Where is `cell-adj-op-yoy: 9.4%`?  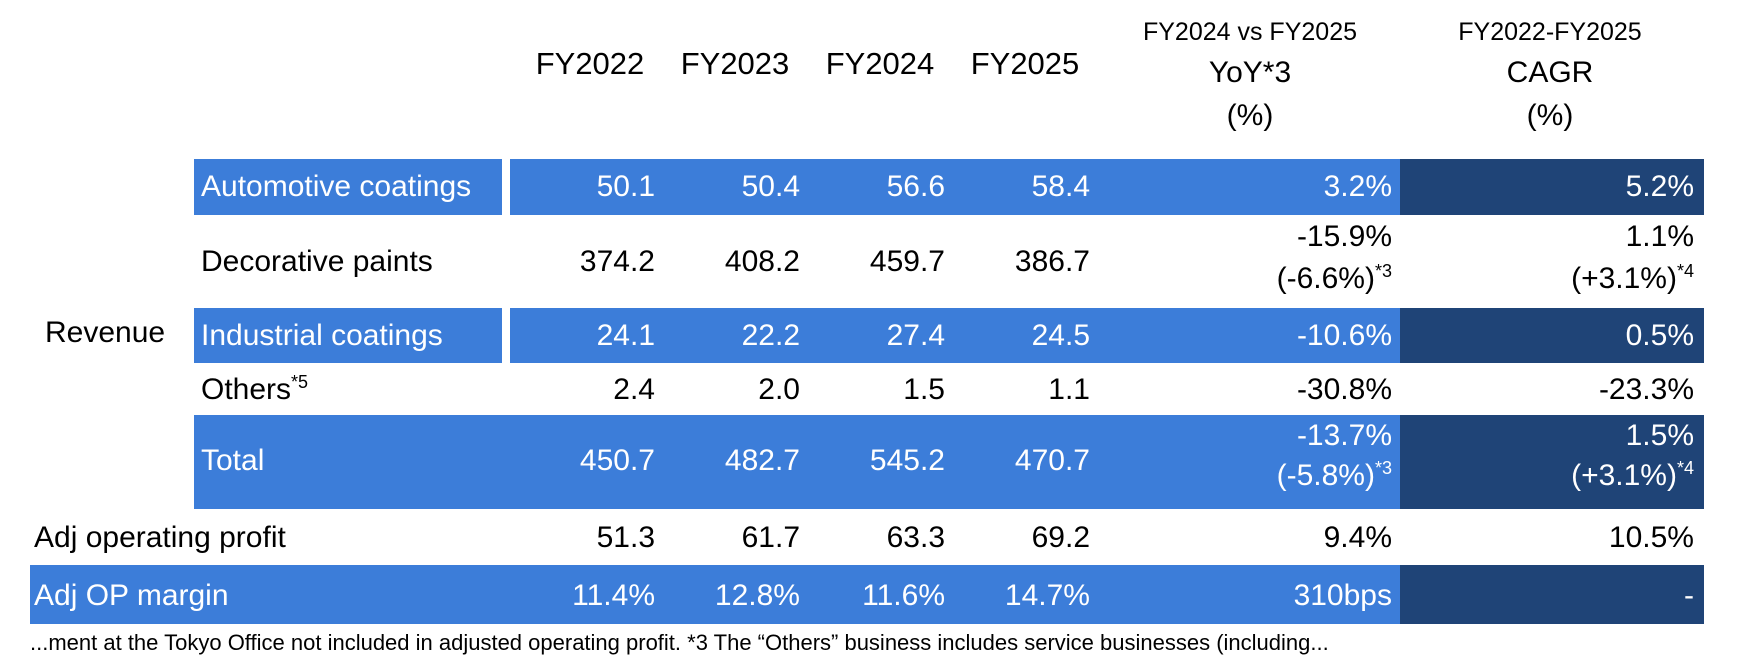
cell-adj-op-yoy: 9.4% is located at coordinates (1357, 537).